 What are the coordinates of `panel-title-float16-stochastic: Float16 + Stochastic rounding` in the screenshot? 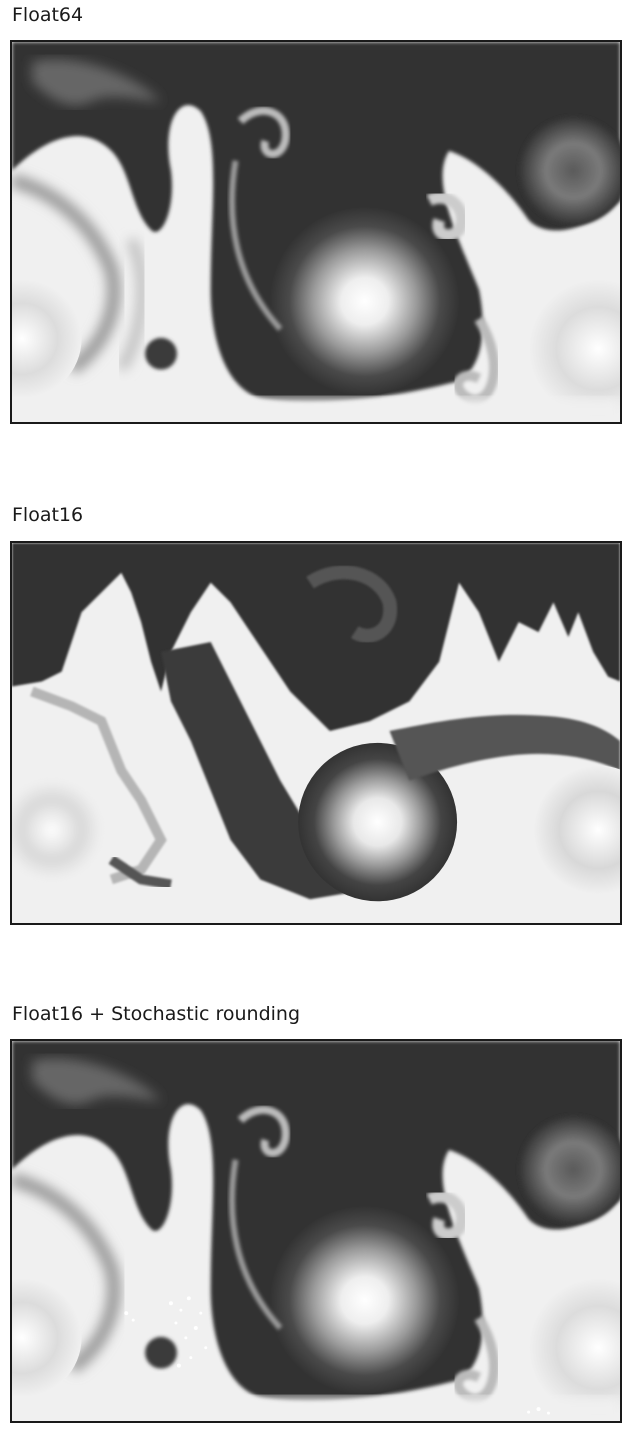 It's located at (156, 1014).